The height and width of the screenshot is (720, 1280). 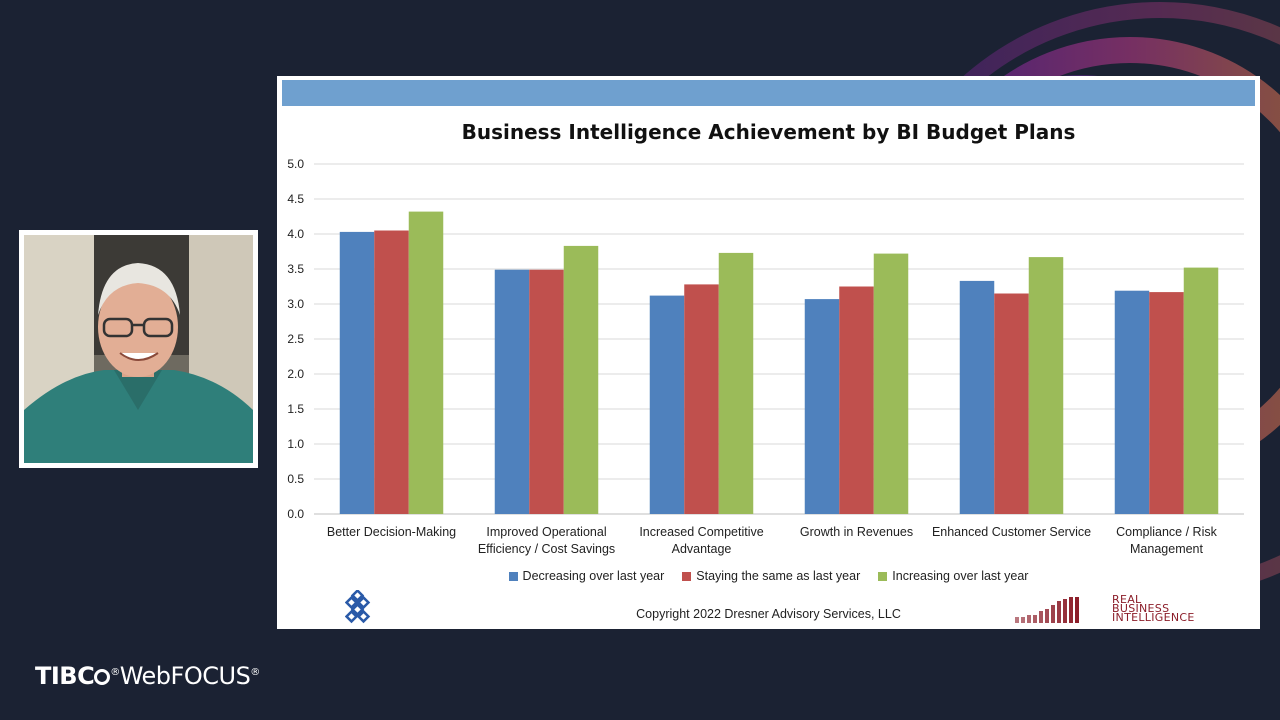 I want to click on brand-logo: TIBC ®WebFOCUS®, so click(x=147, y=676).